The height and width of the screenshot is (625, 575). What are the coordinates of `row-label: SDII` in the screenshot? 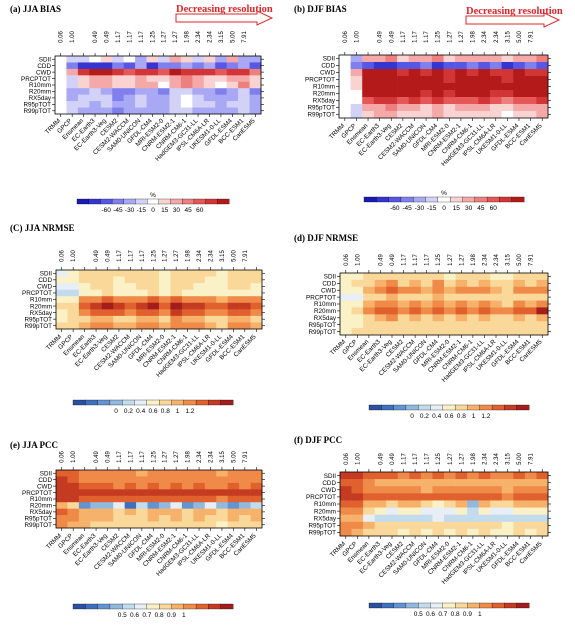 It's located at (45, 59).